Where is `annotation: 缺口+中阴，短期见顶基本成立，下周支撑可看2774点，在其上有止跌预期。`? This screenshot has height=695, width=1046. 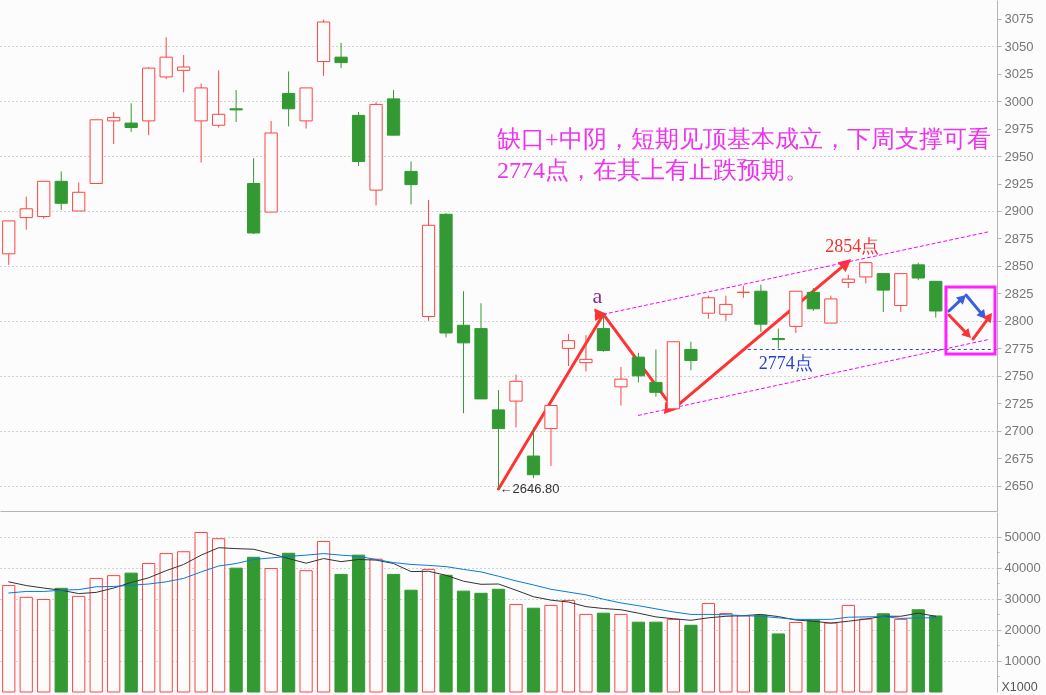
annotation: 缺口+中阴，短期见顶基本成立，下周支撑可看2774点，在其上有止跌预期。 is located at coordinates (744, 155).